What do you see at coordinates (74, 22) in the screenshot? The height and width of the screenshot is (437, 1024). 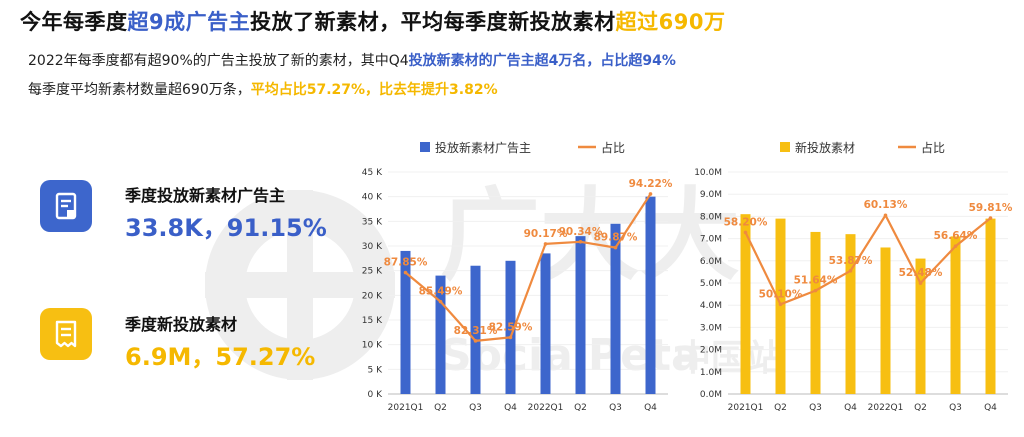 I see `title-part: 今年每季度` at bounding box center [74, 22].